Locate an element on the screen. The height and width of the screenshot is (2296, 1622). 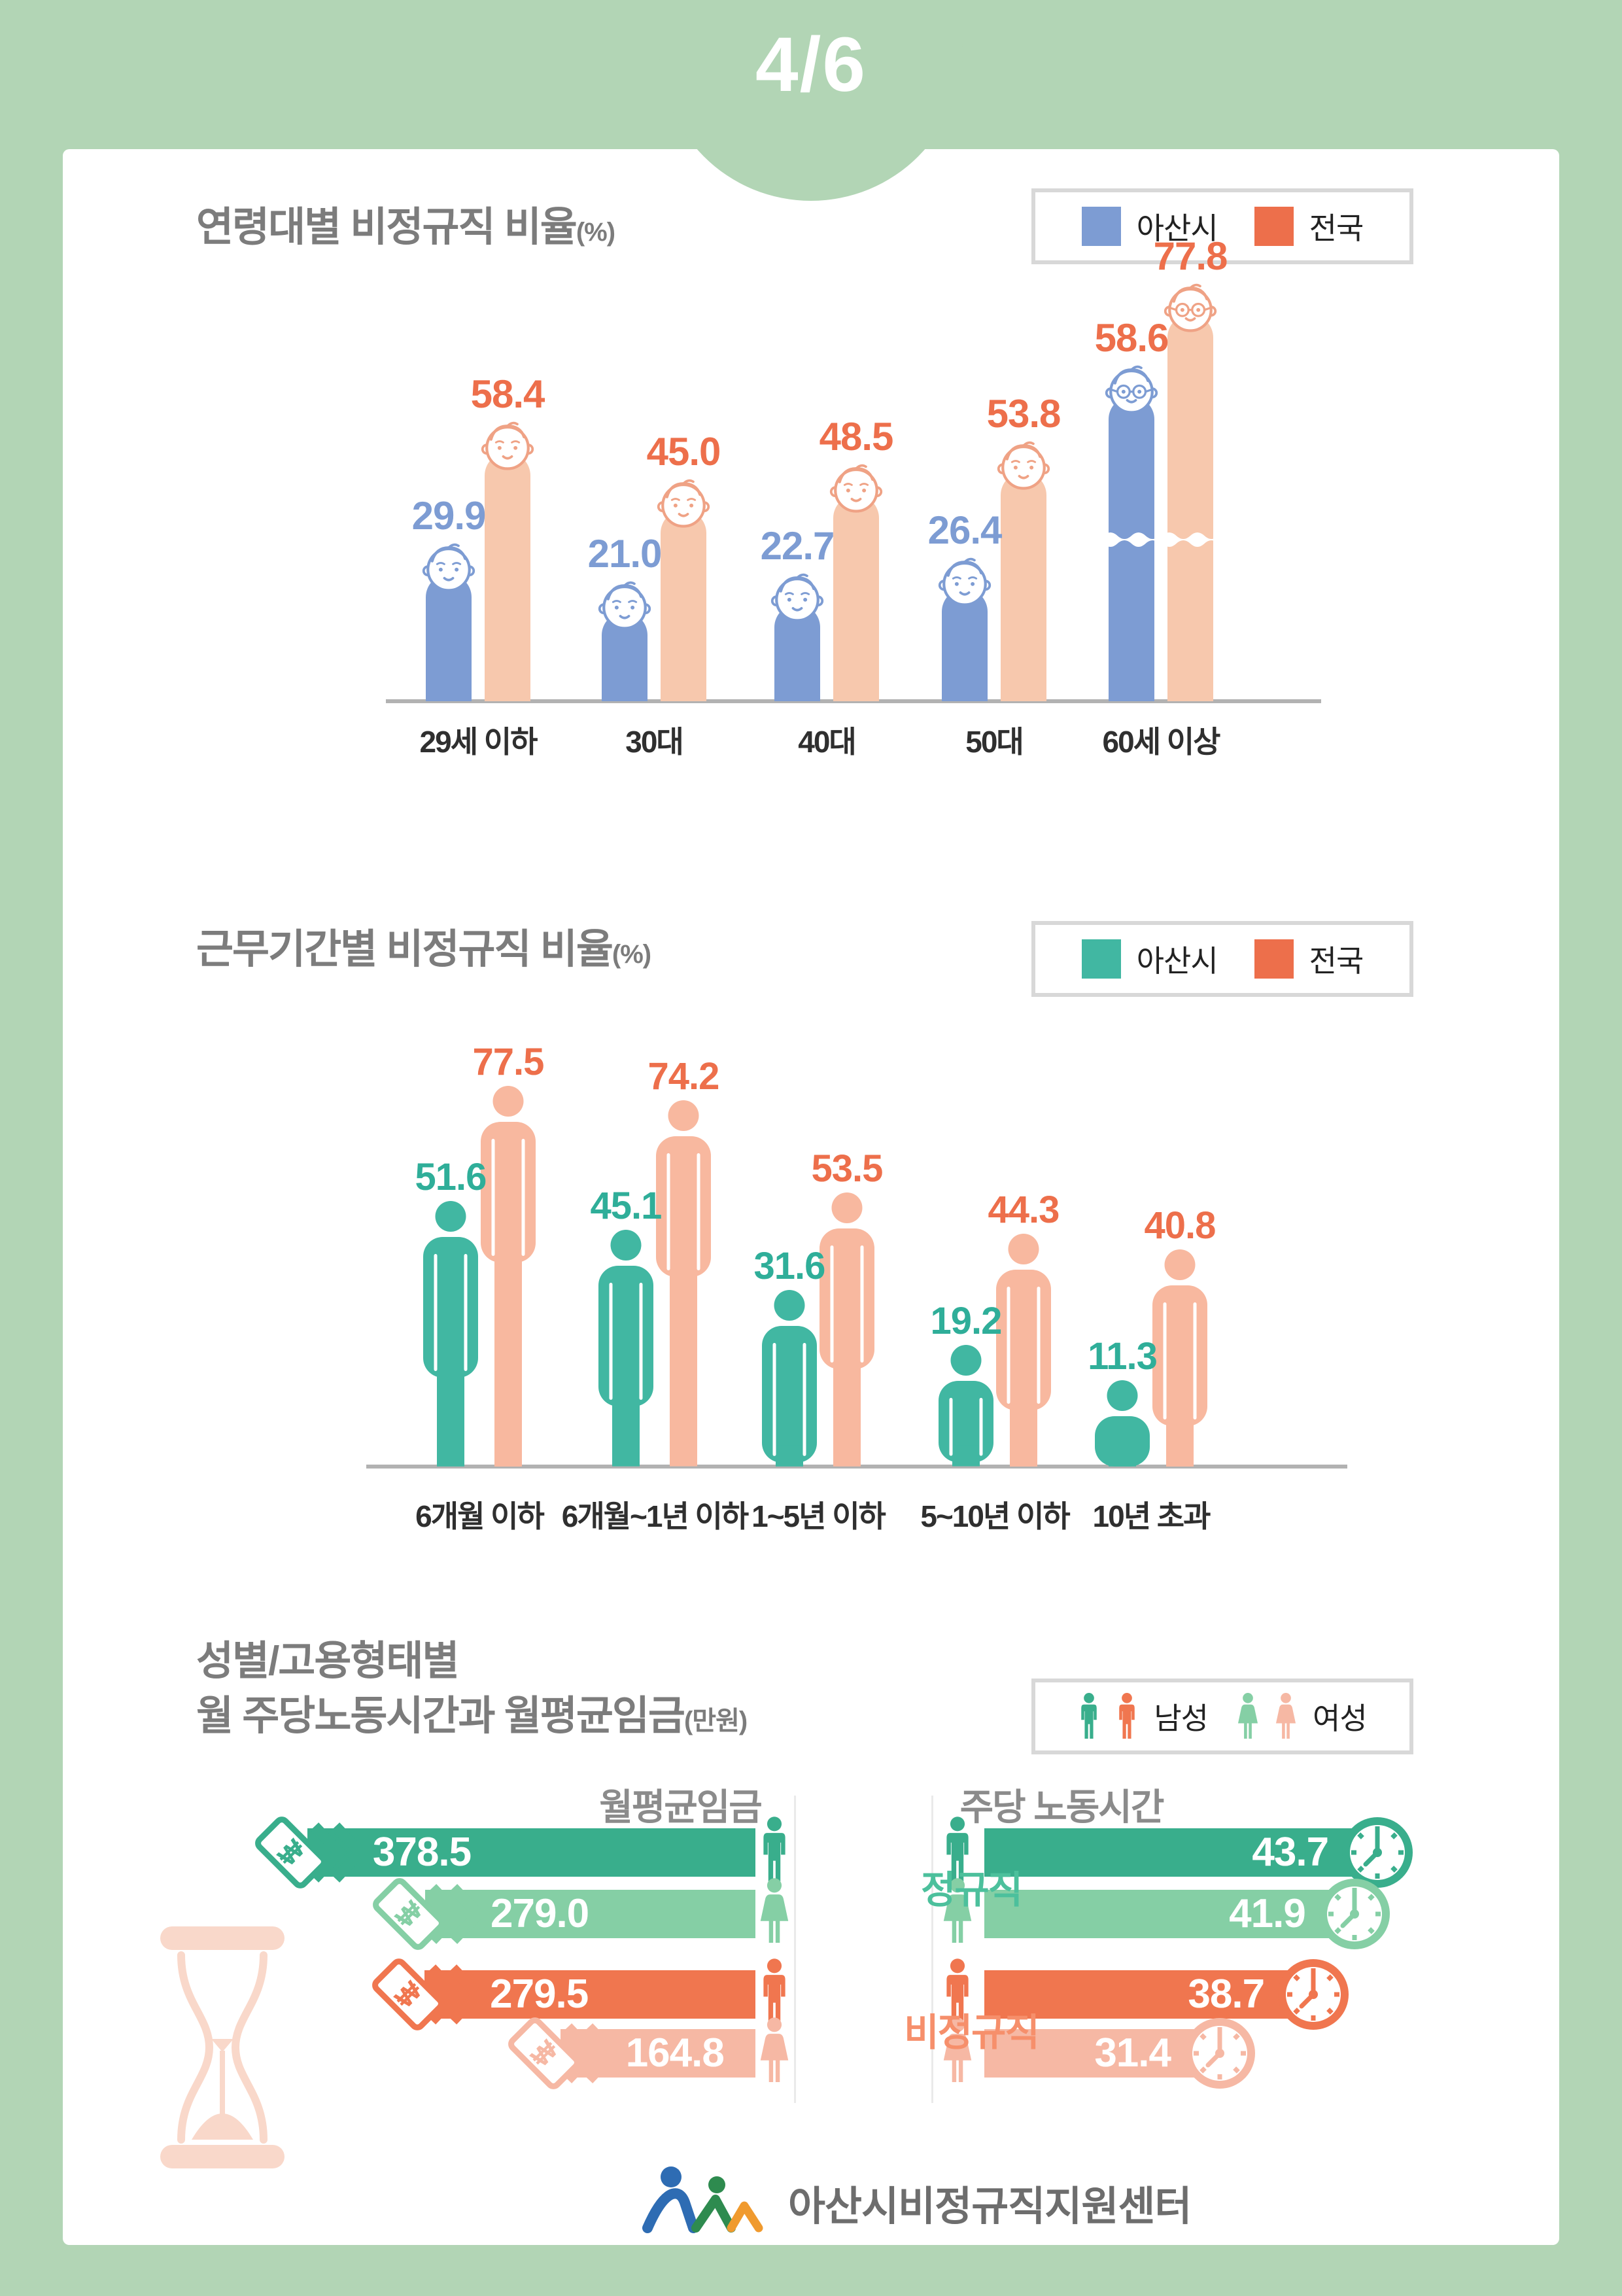
chart2-value-label: 31.6 is located at coordinates (789, 1266).